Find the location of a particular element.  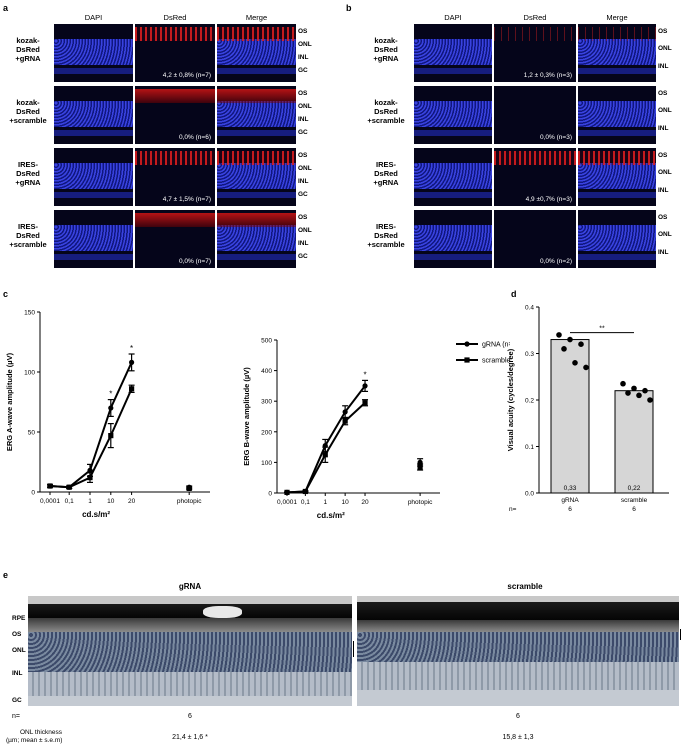

y-tick-label: 50 is located at coordinates (32, 433).